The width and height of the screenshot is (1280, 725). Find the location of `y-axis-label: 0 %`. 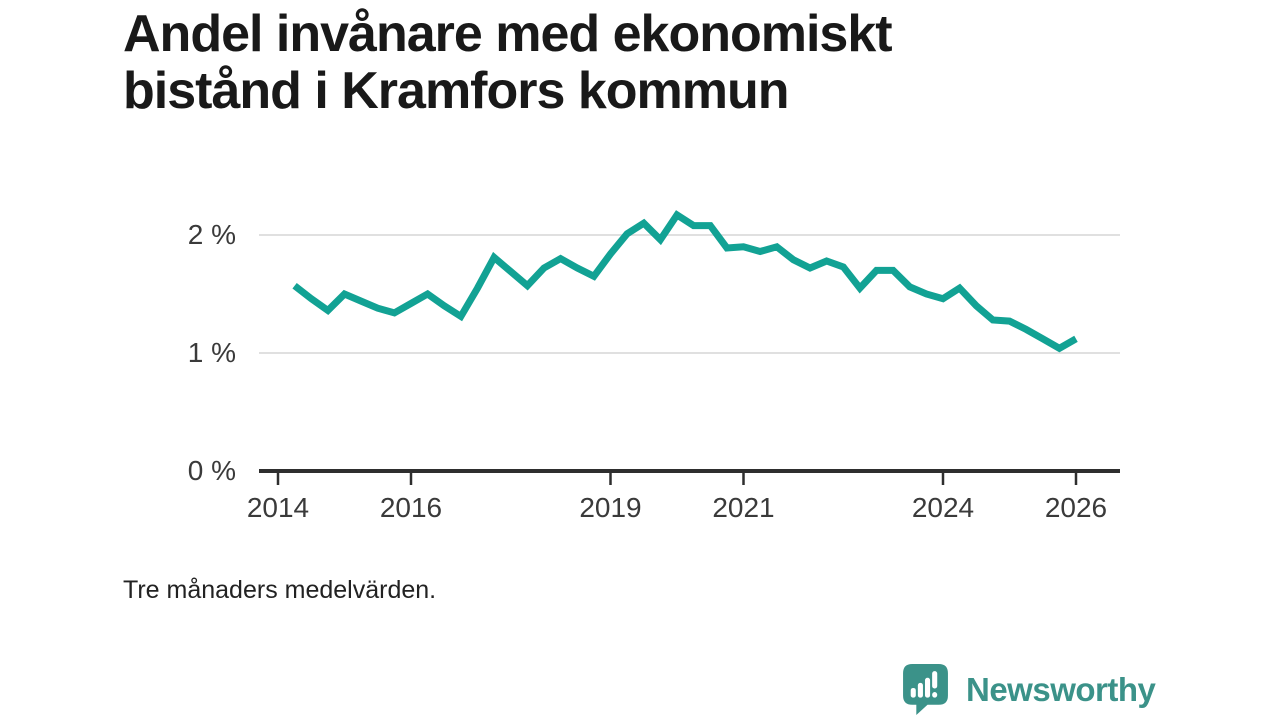

y-axis-label: 0 % is located at coordinates (211, 470).